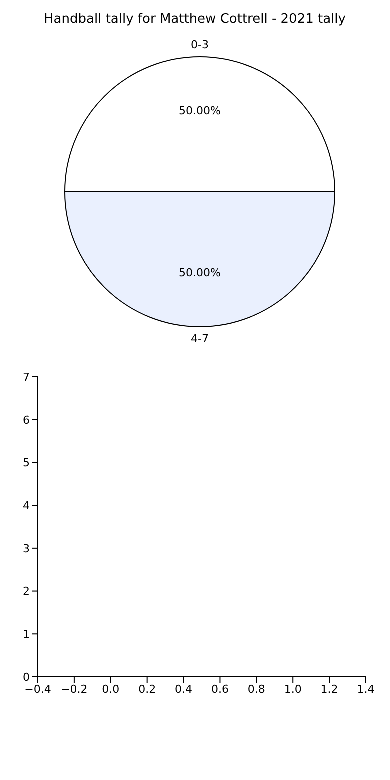 This screenshot has height=780, width=390. What do you see at coordinates (26, 677) in the screenshot?
I see `y-tick-label: 0` at bounding box center [26, 677].